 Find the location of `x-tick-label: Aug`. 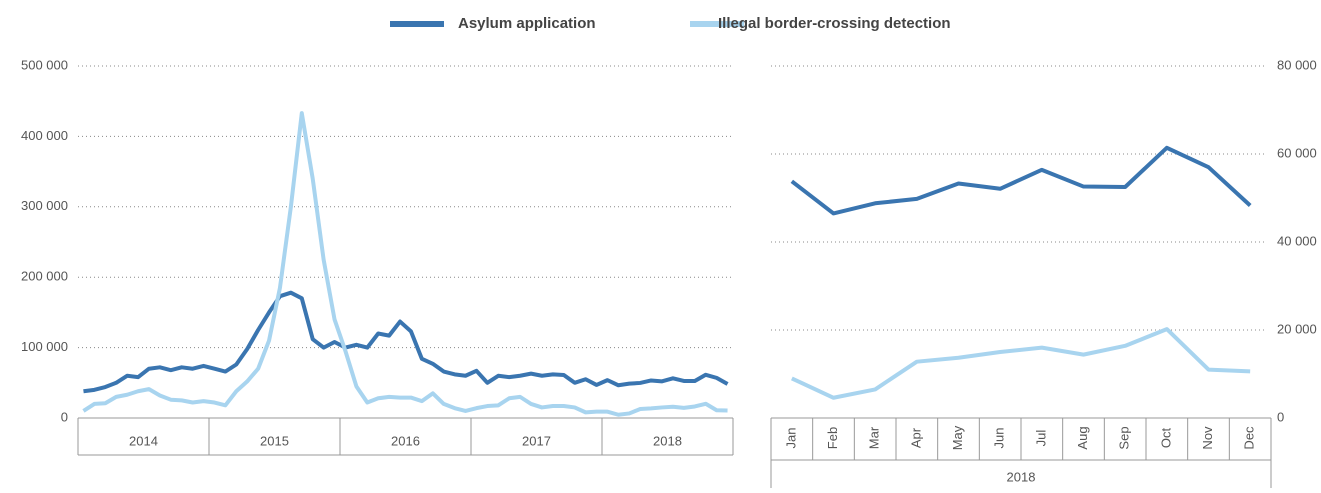

x-tick-label: Aug is located at coordinates (1082, 437).